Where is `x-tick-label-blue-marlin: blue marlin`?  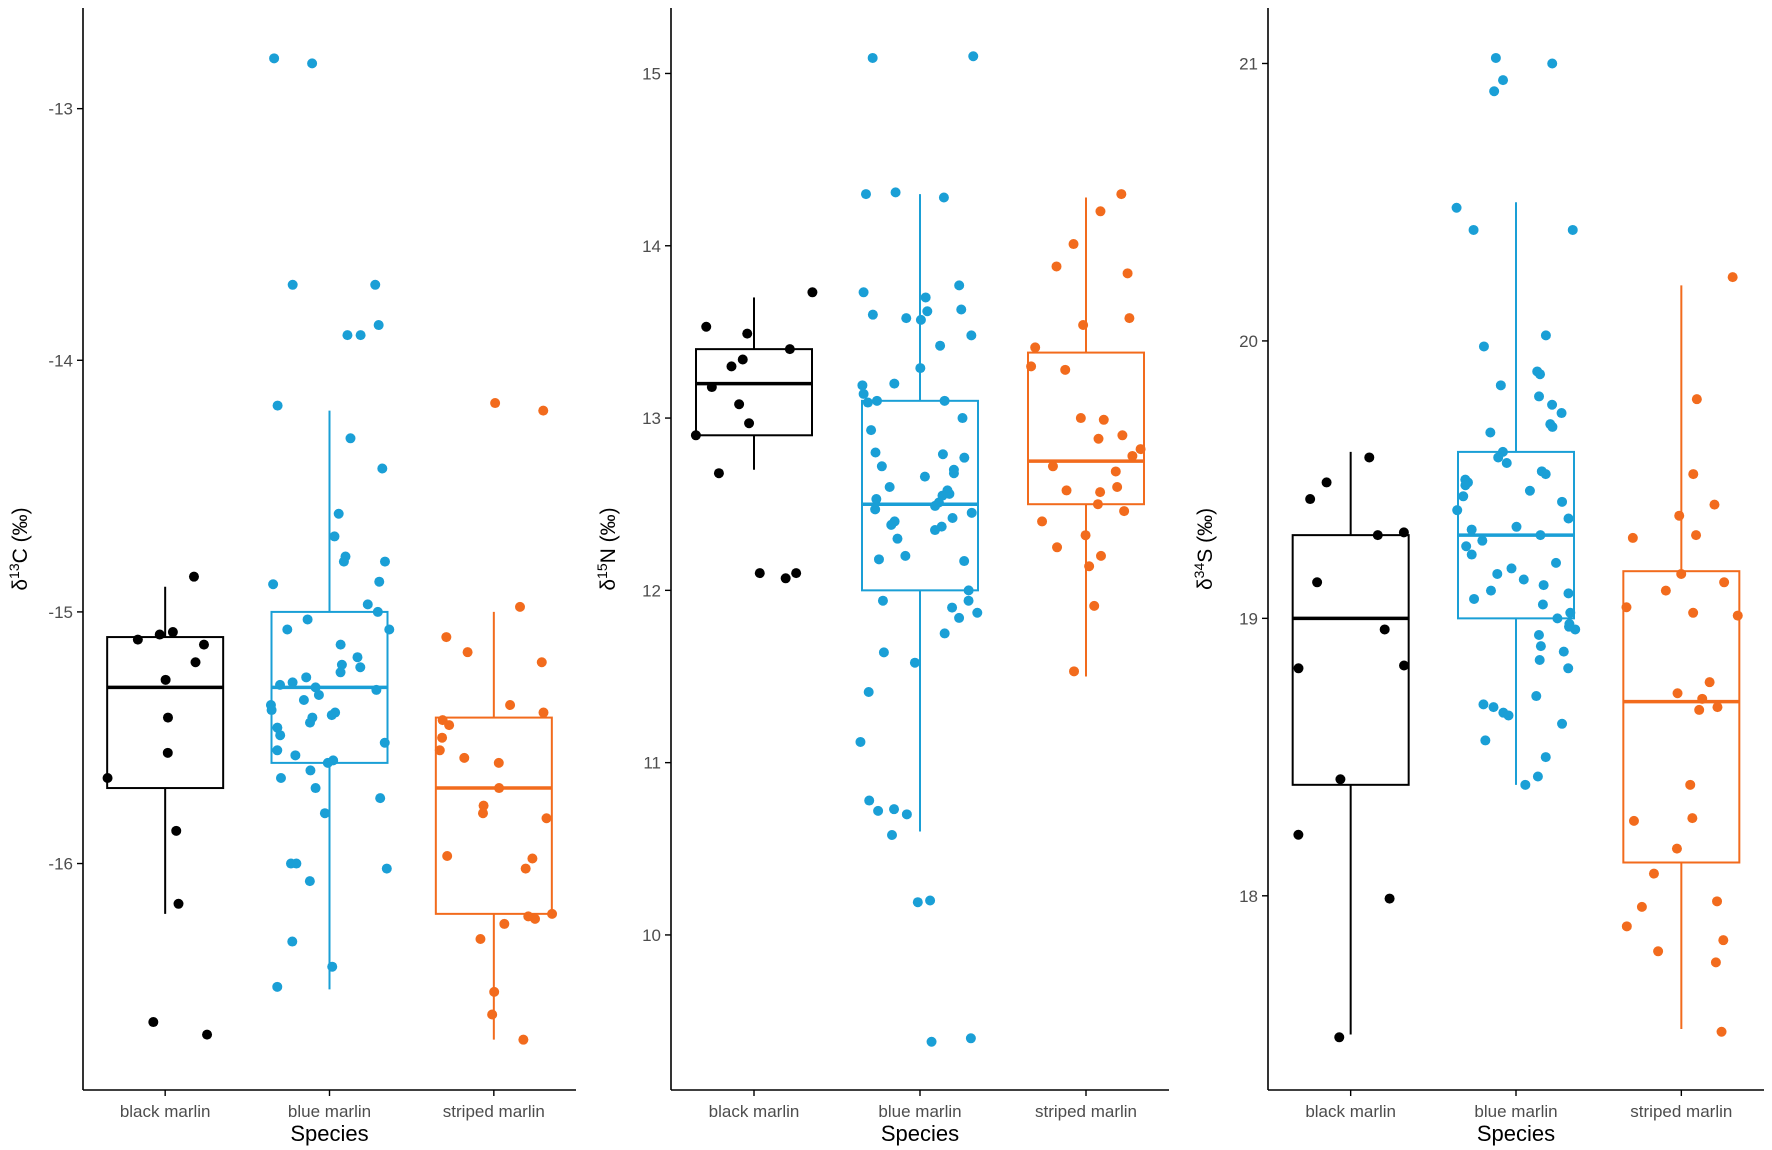 x-tick-label-blue-marlin: blue marlin is located at coordinates (919, 1111).